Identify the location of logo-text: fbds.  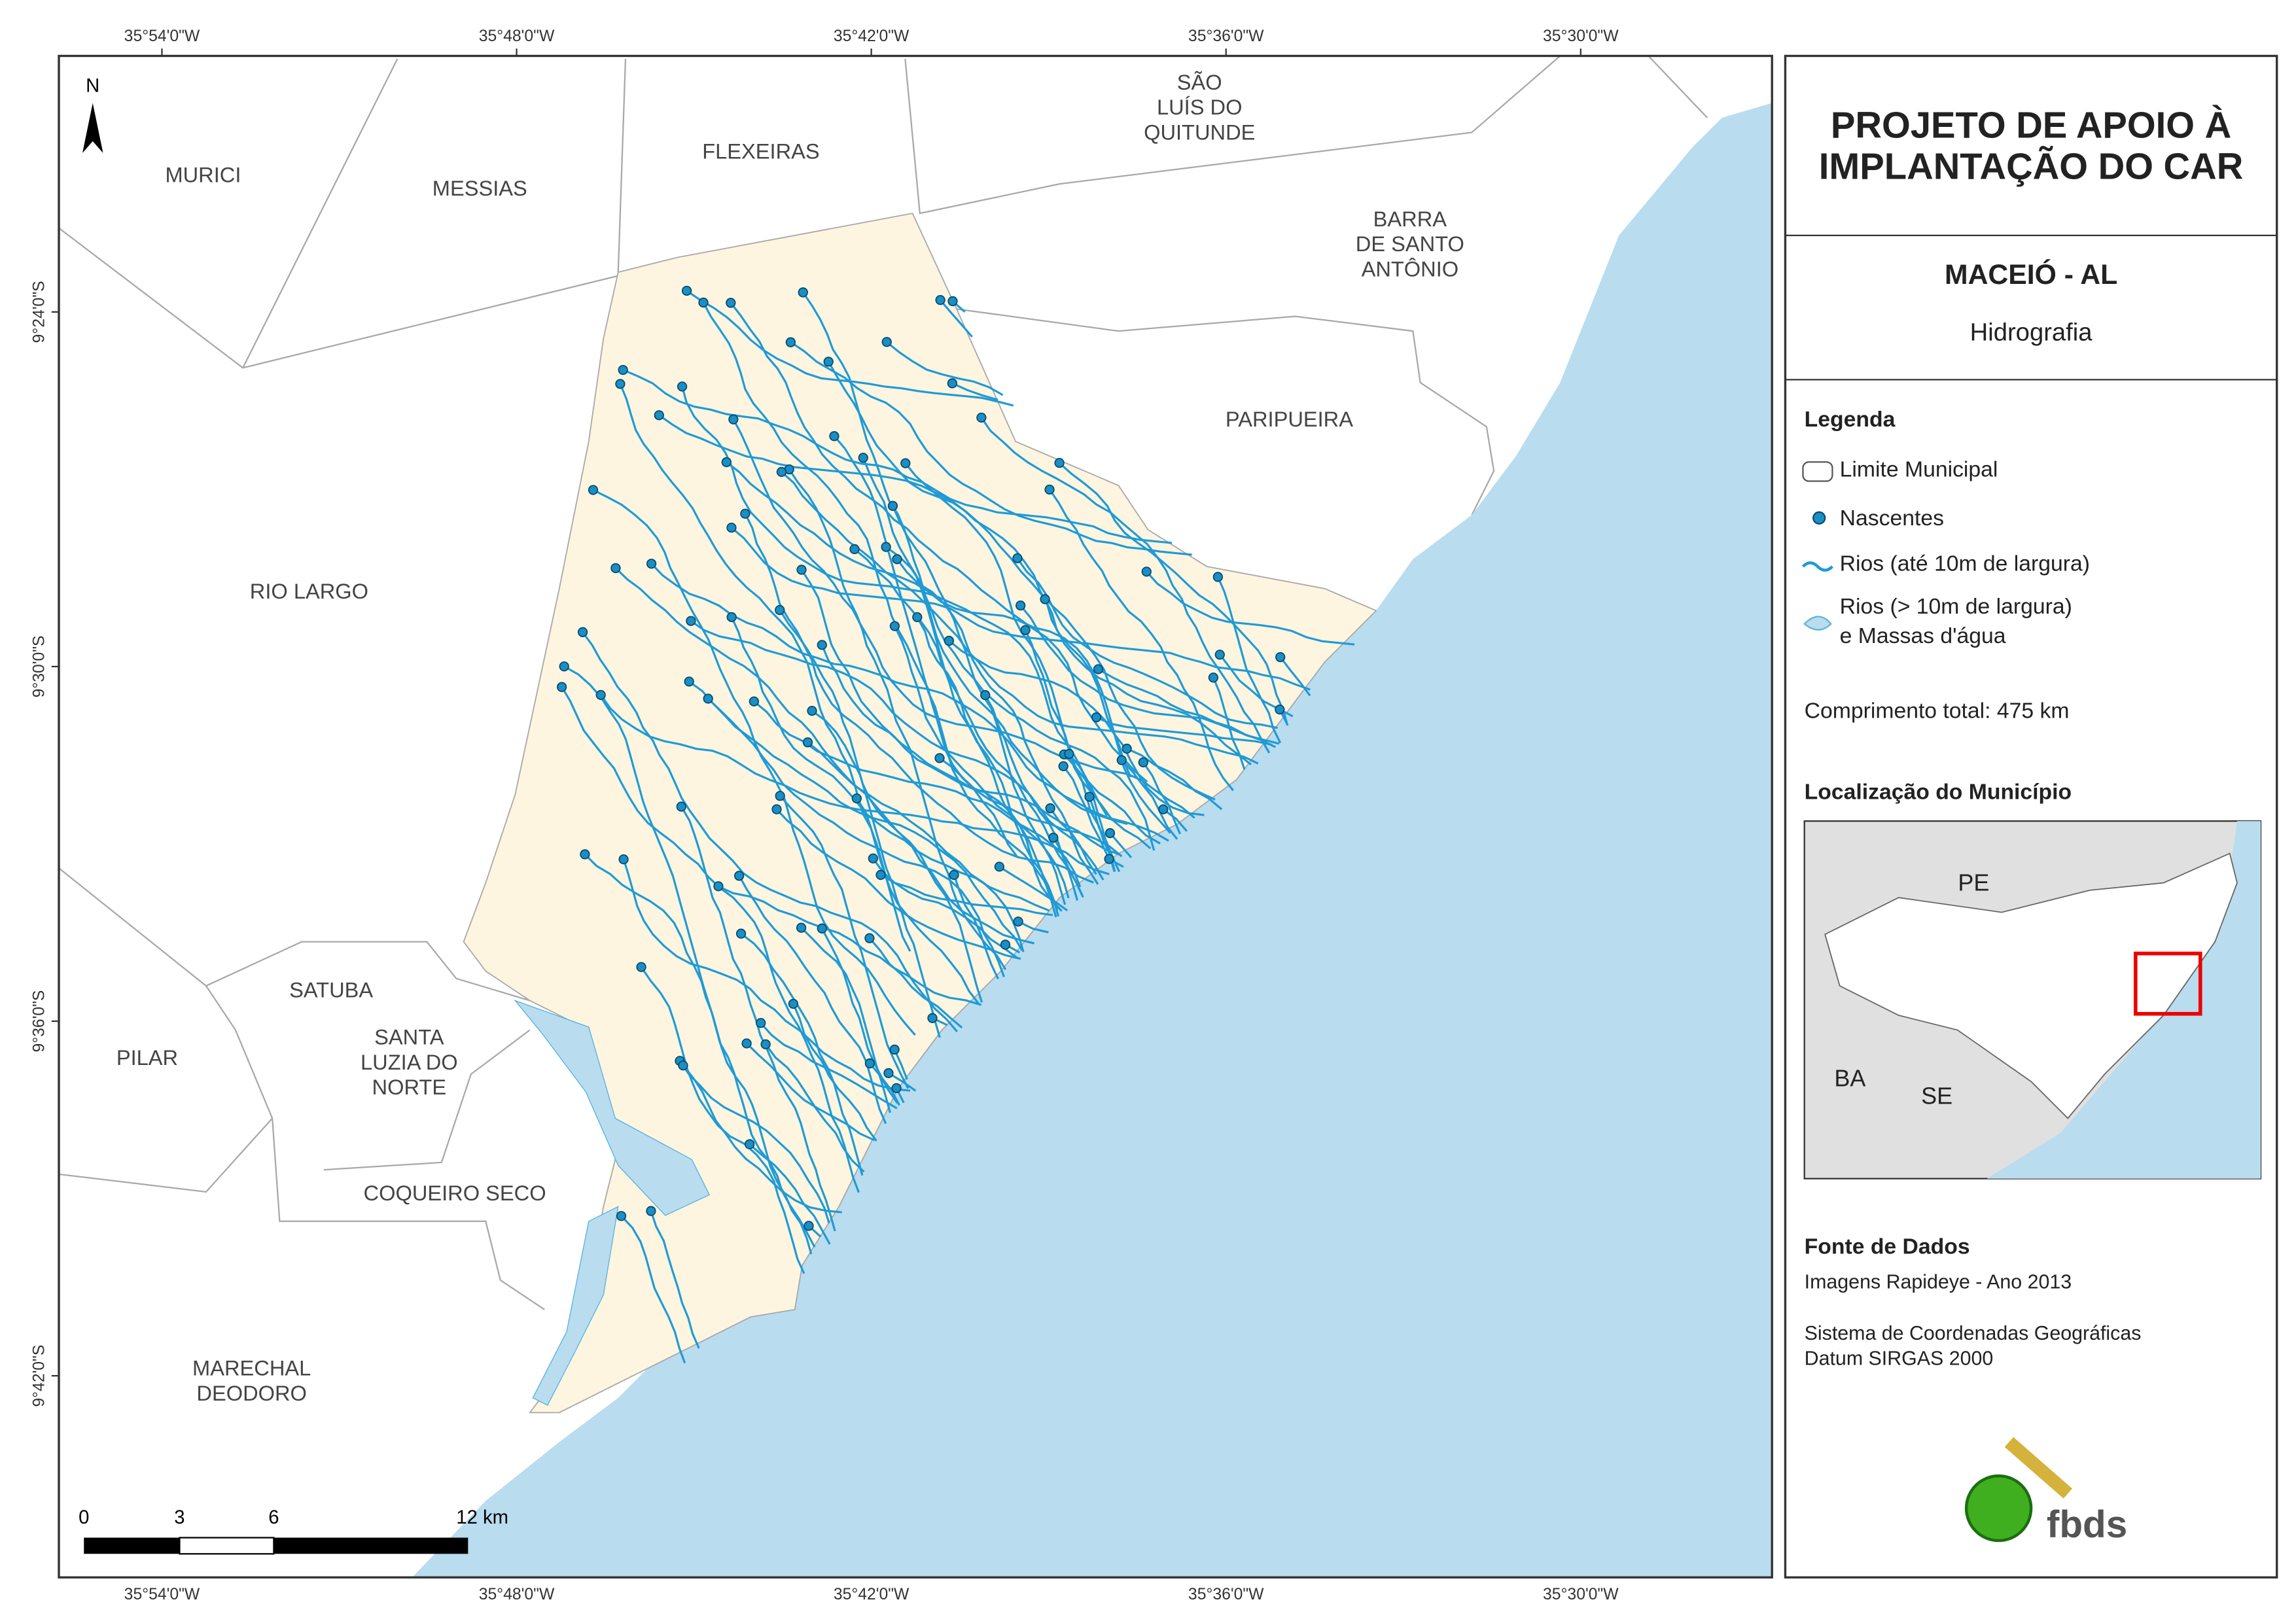
(2087, 1525).